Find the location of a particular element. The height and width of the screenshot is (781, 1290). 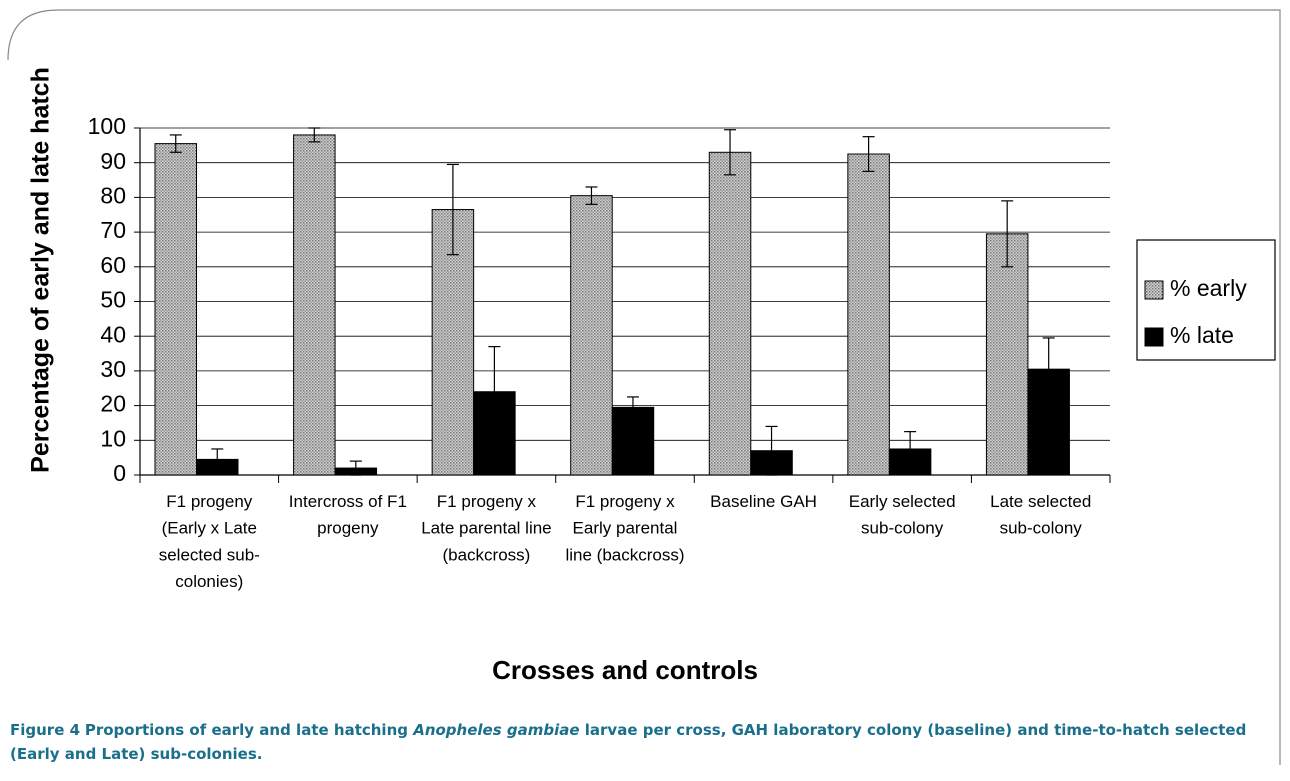

legend-label: % early is located at coordinates (1208, 288).